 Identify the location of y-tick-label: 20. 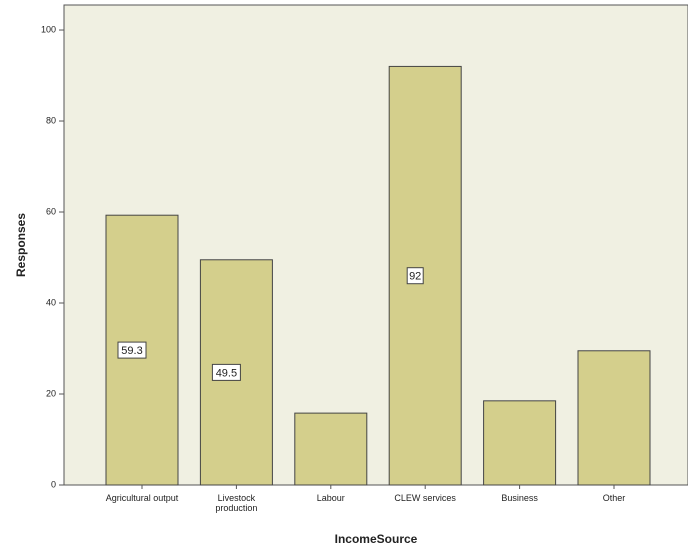
(51, 393).